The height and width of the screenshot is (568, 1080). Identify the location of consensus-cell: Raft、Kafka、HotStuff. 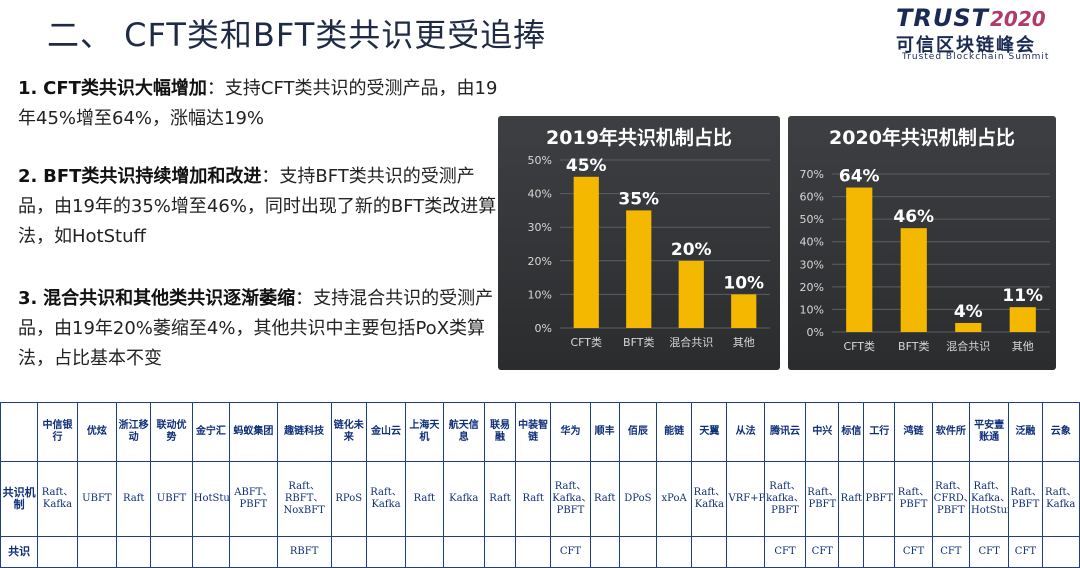
(989, 499).